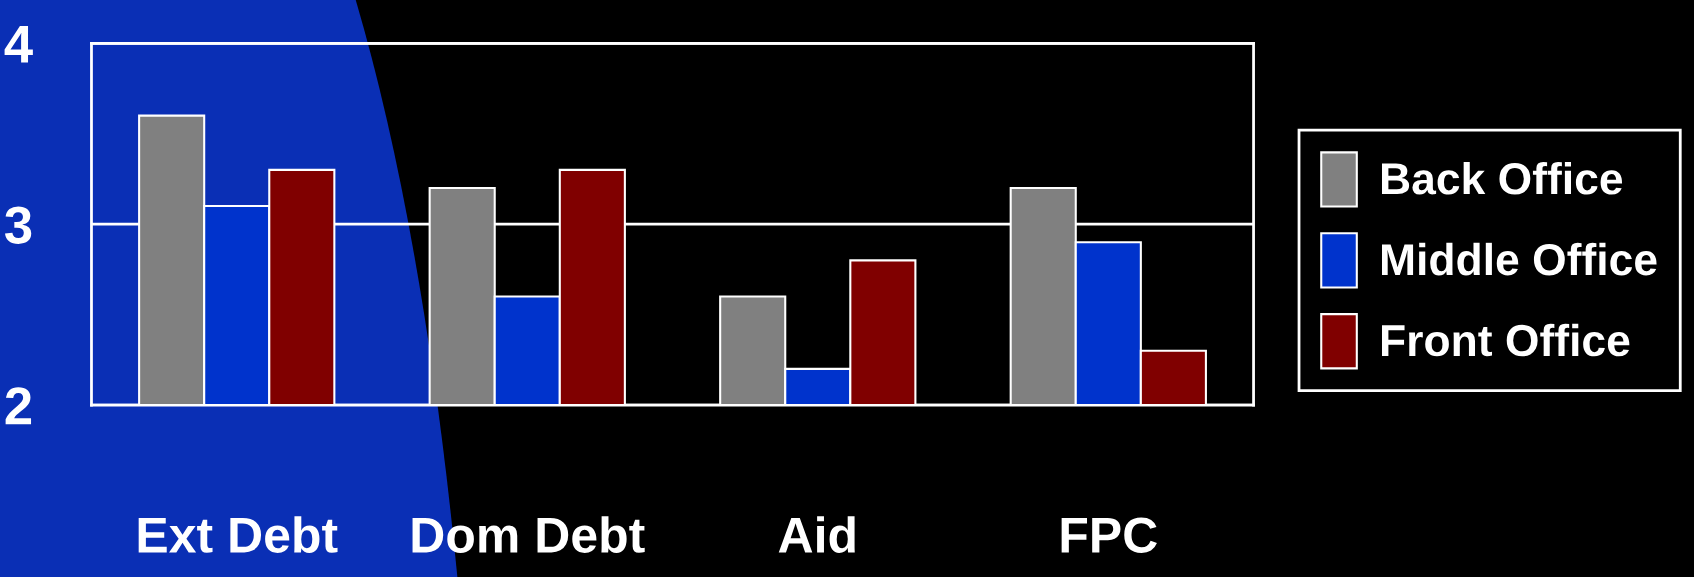 This screenshot has height=577, width=1694. I want to click on legend-label: Middle Office, so click(1519, 259).